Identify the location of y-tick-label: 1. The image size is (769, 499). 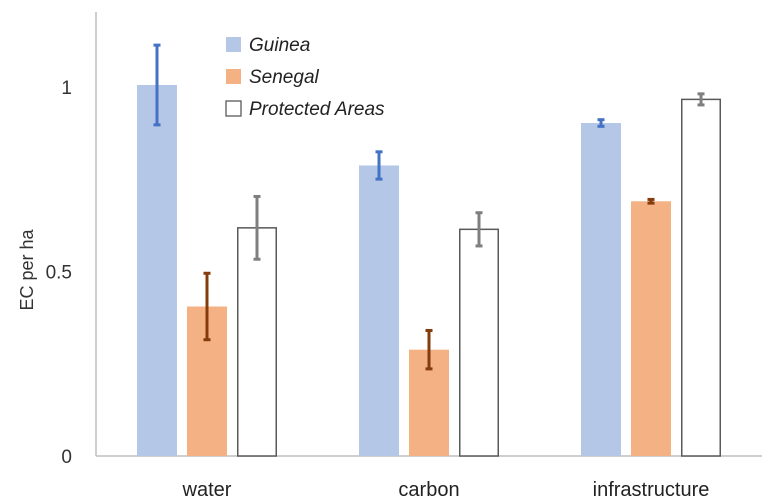
(66, 88).